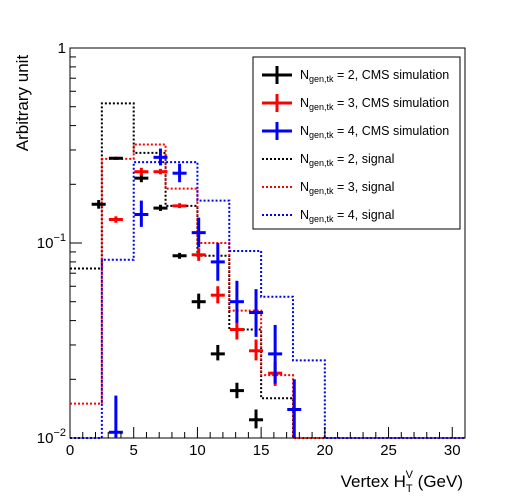  I want to click on y-tick-label: 1, so click(62, 48).